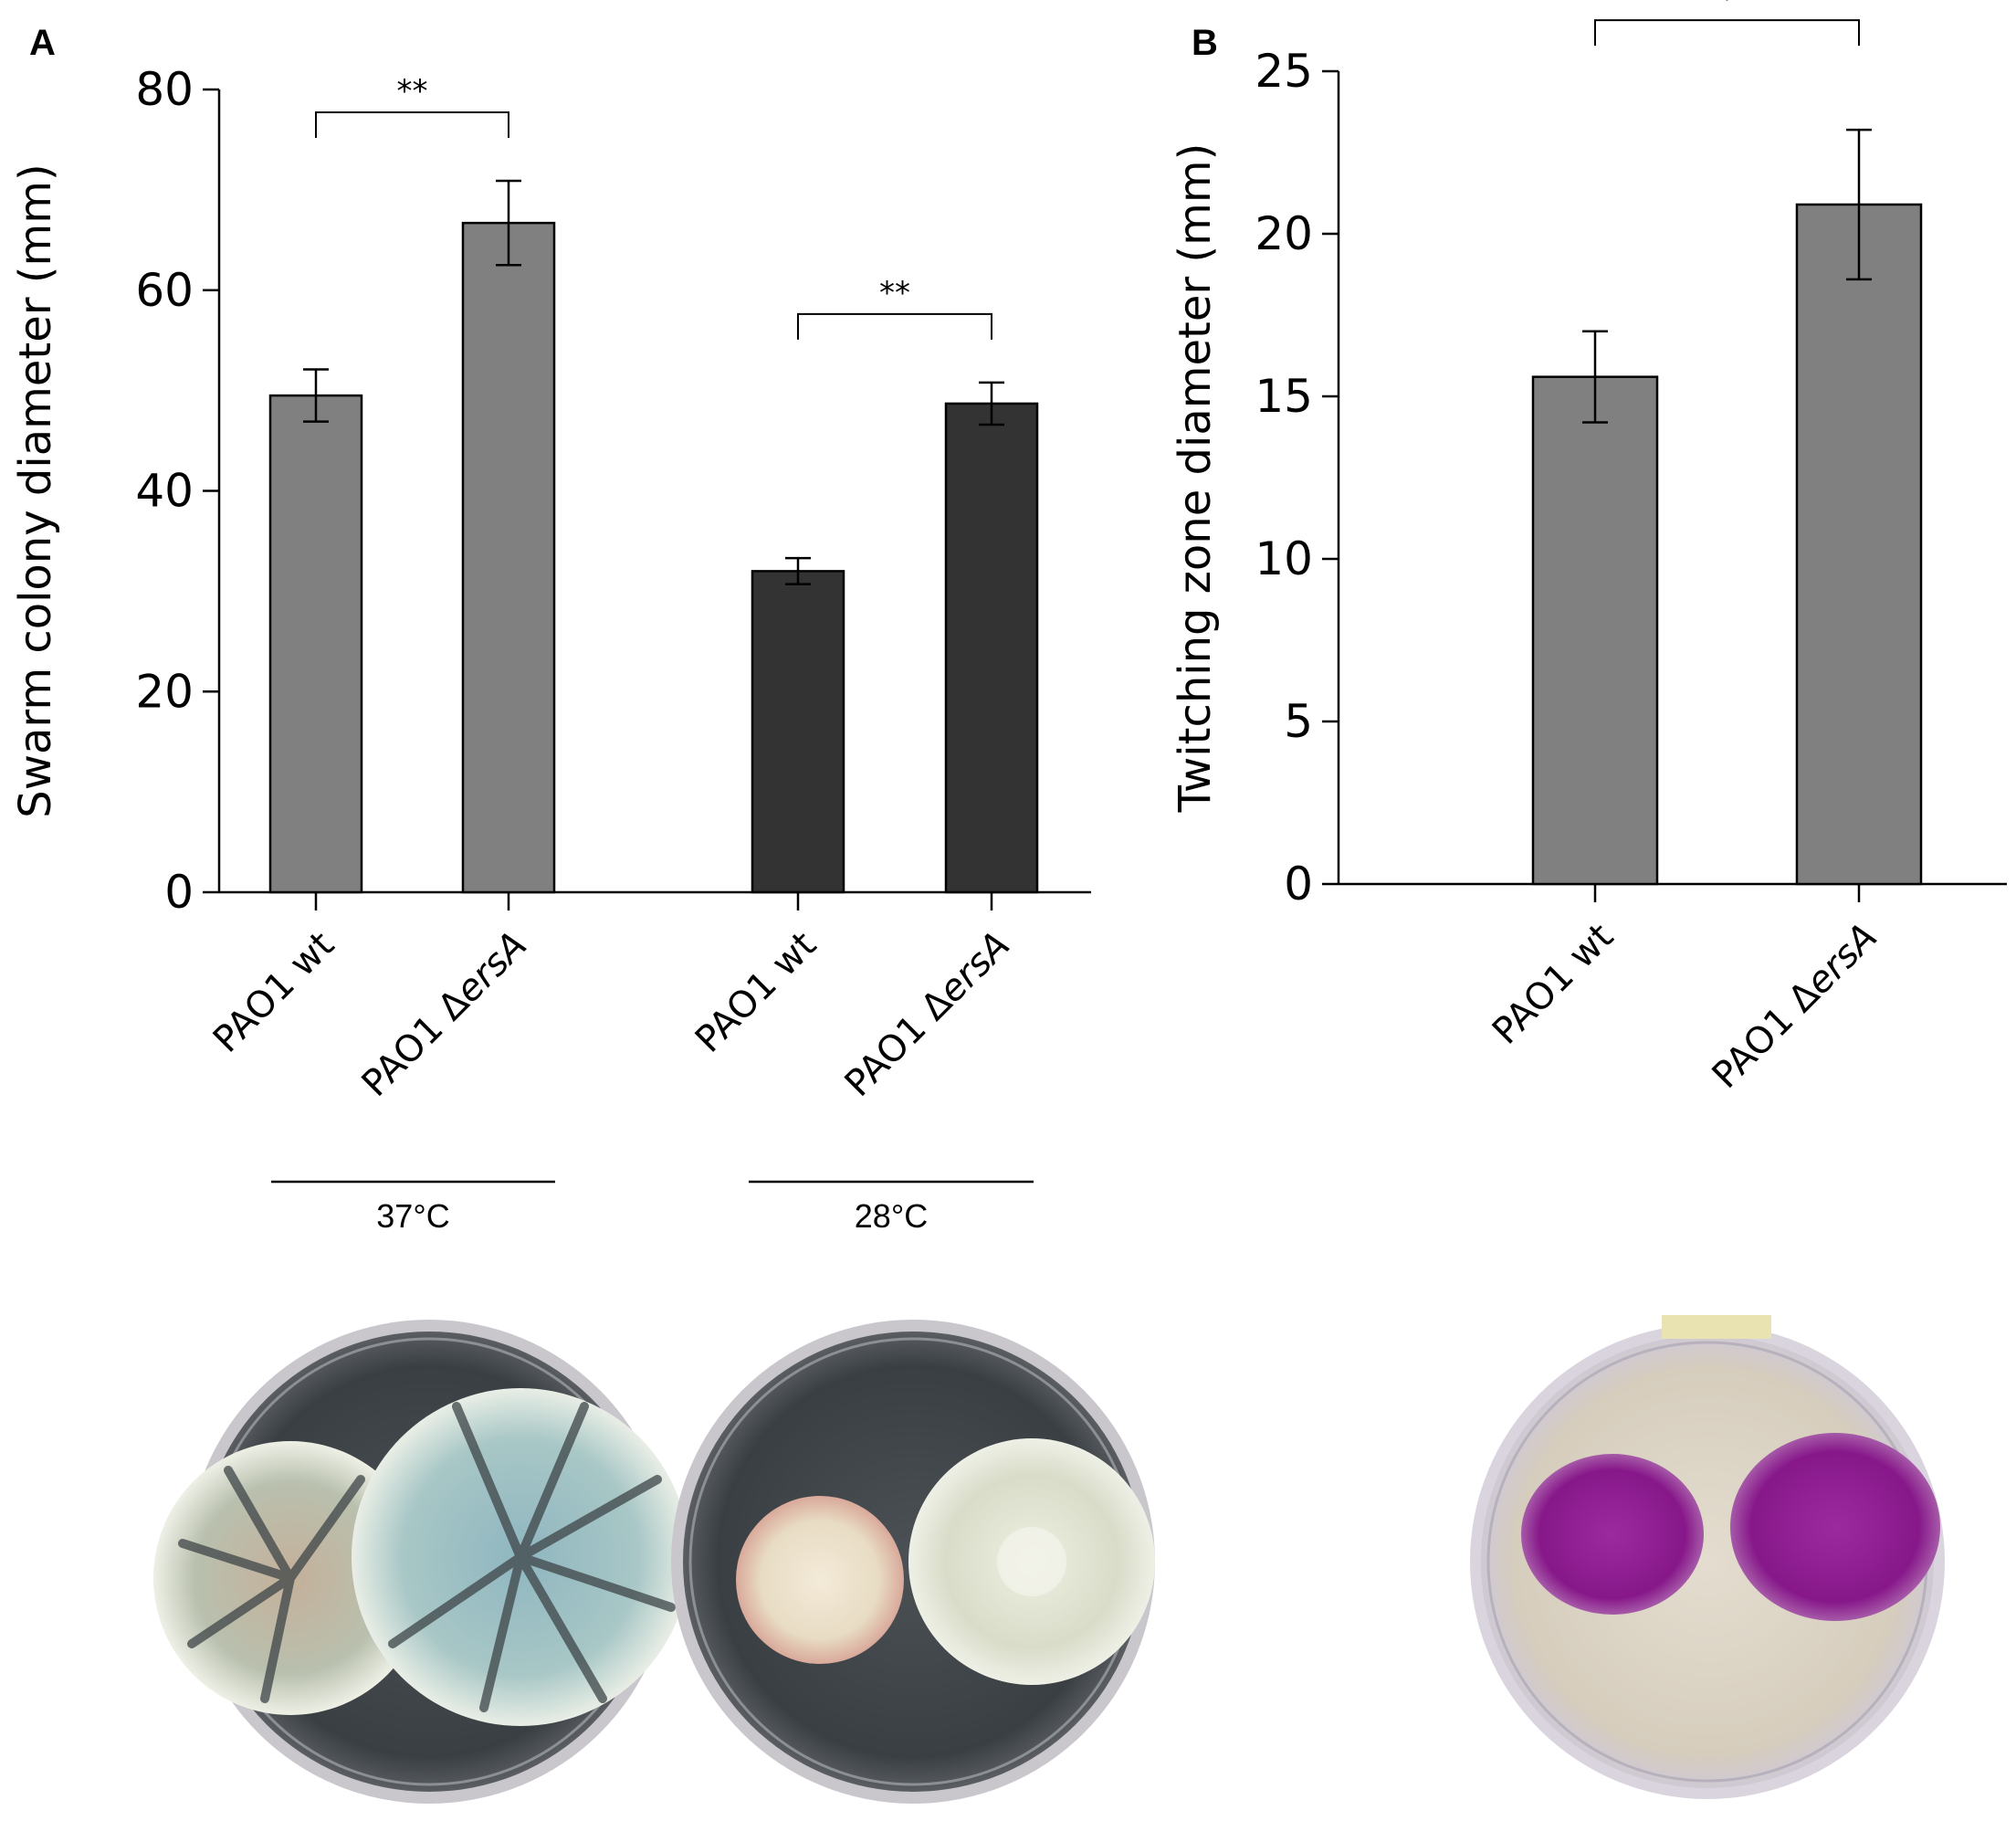 Image resolution: width=2016 pixels, height=1821 pixels. Describe the element at coordinates (412, 1216) in the screenshot. I see `group-label: 37°C` at that location.